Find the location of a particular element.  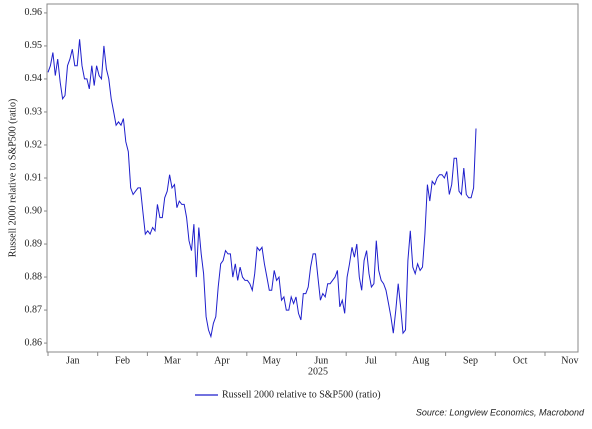

y-tick-label: 0.89 is located at coordinates (34, 243).